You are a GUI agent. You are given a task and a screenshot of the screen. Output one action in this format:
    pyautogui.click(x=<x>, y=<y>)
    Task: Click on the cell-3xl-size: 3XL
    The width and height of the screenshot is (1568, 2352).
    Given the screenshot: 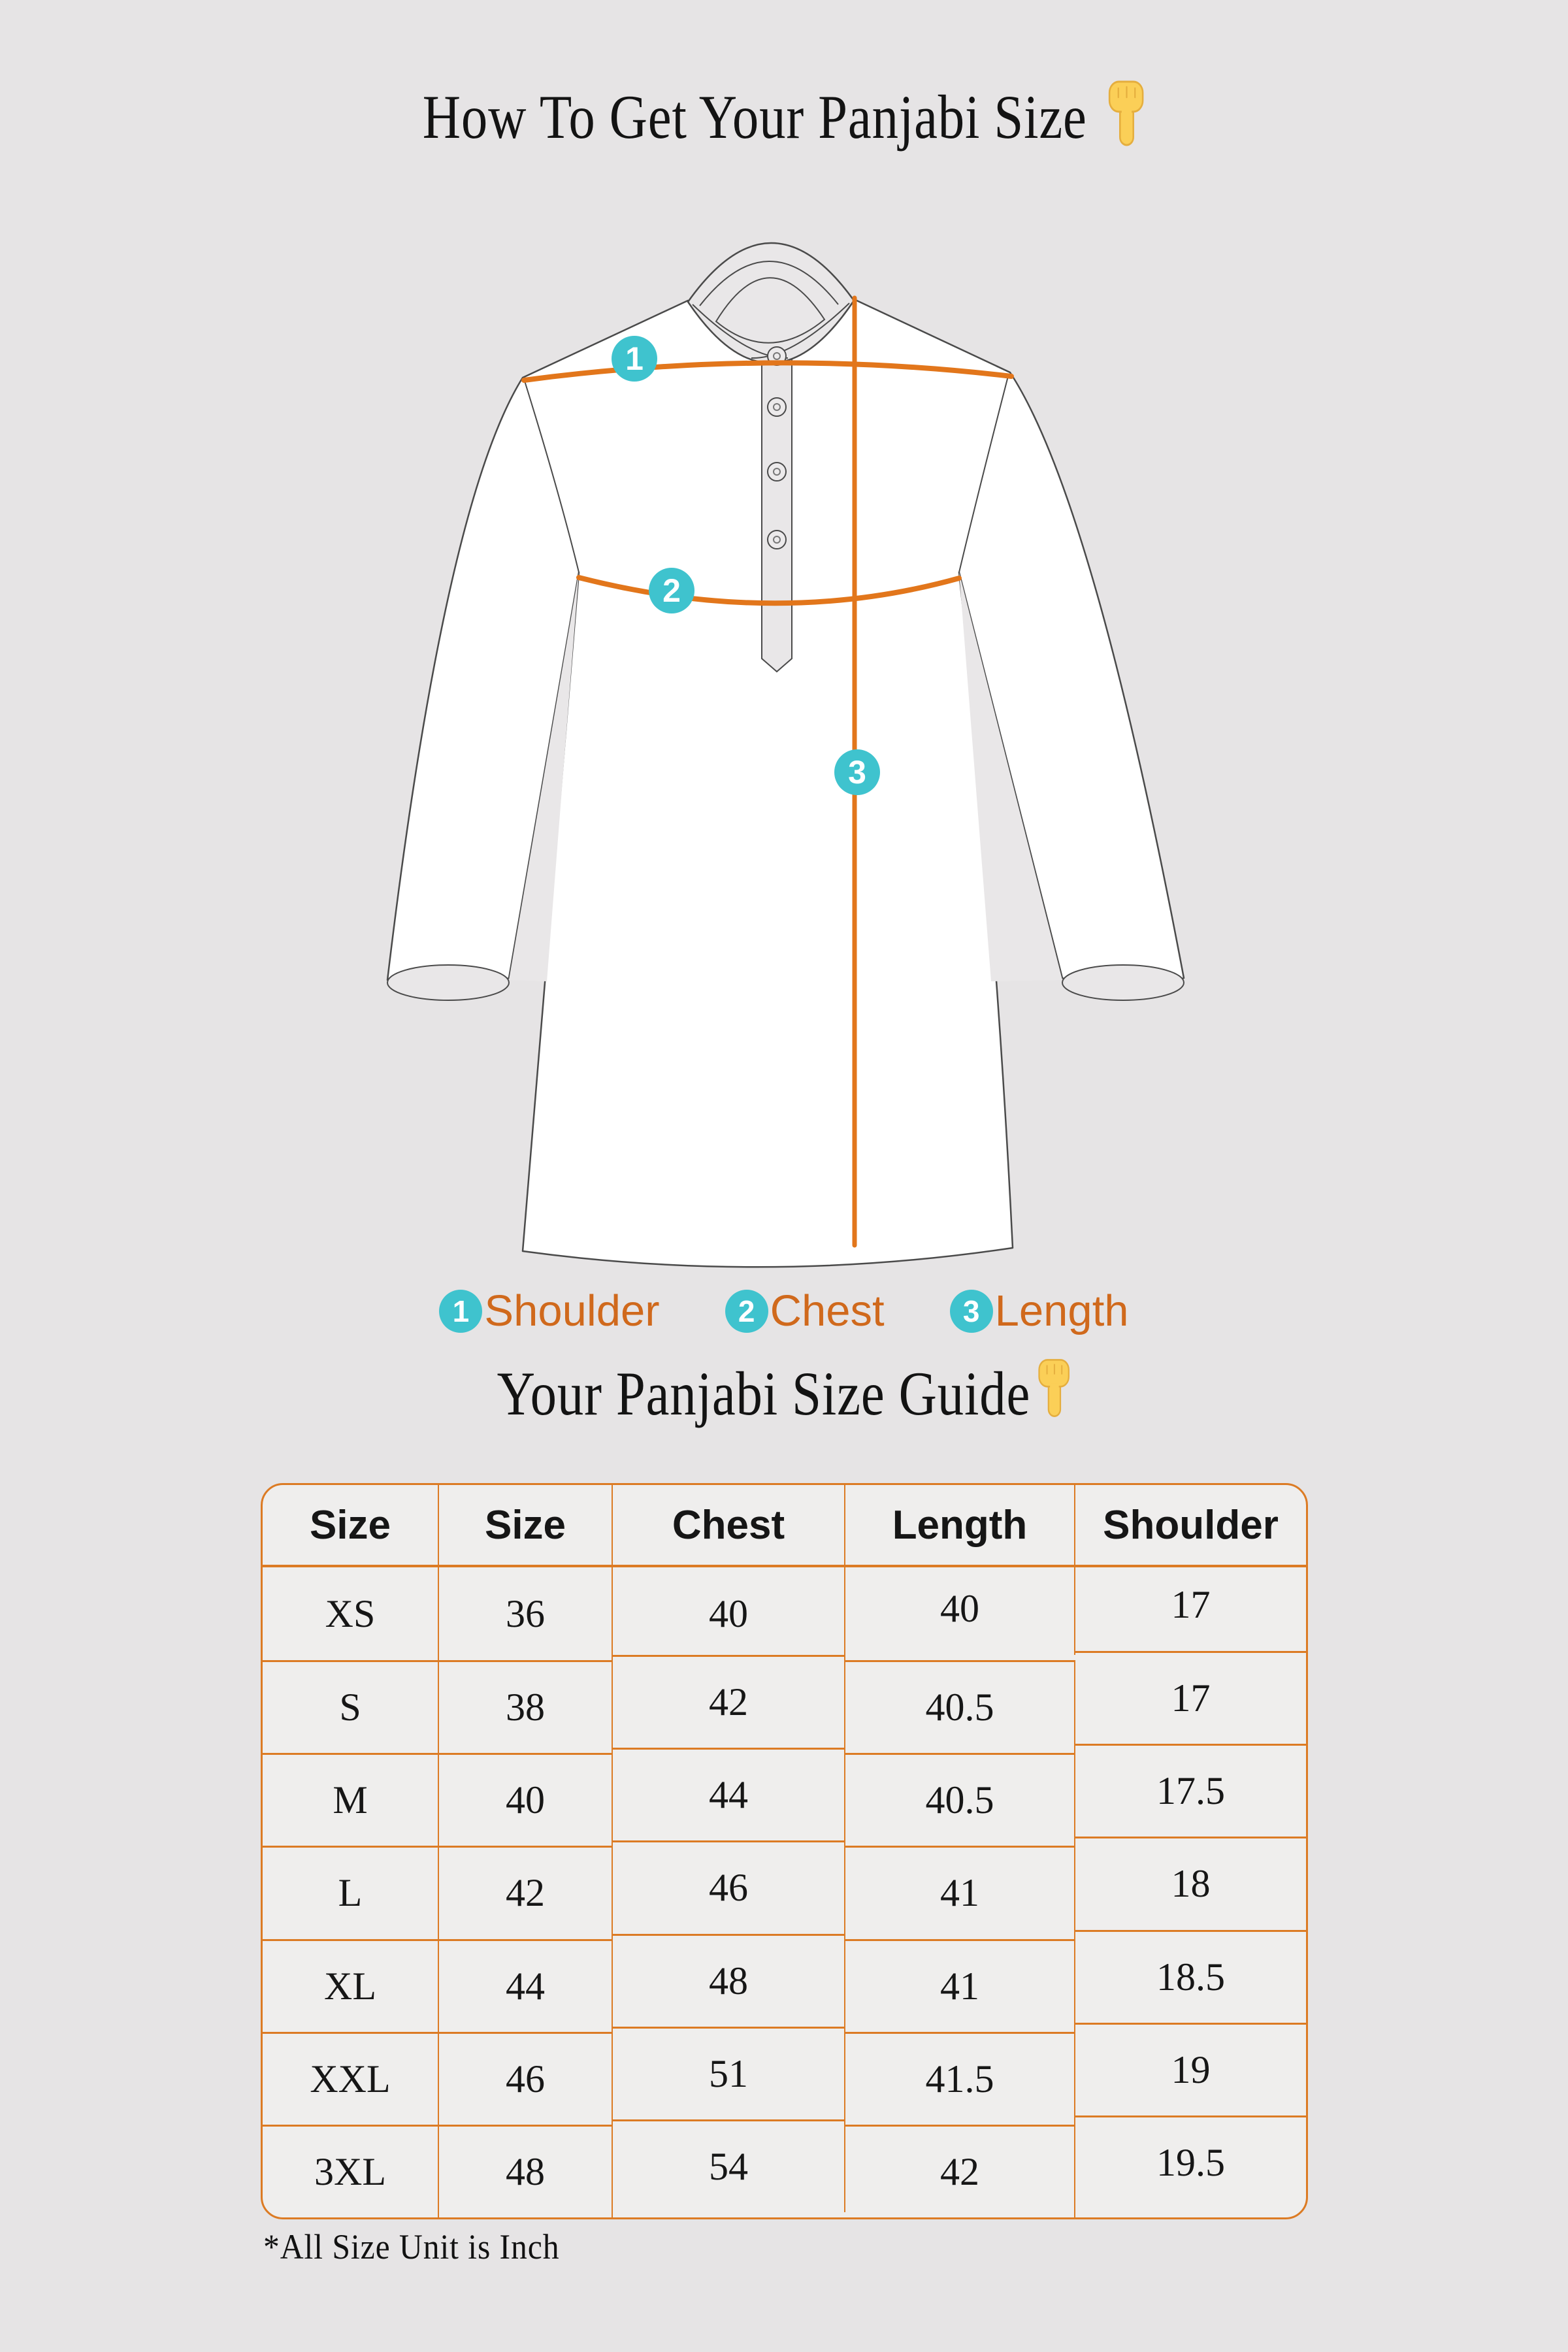 What is the action you would take?
    pyautogui.click(x=351, y=2170)
    